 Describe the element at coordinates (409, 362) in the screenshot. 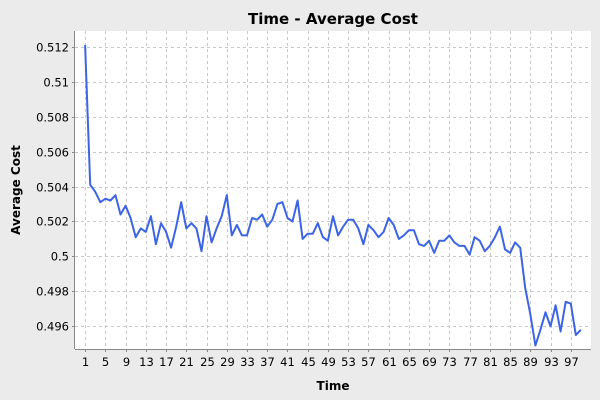

I see `x-tick-label: 65` at that location.